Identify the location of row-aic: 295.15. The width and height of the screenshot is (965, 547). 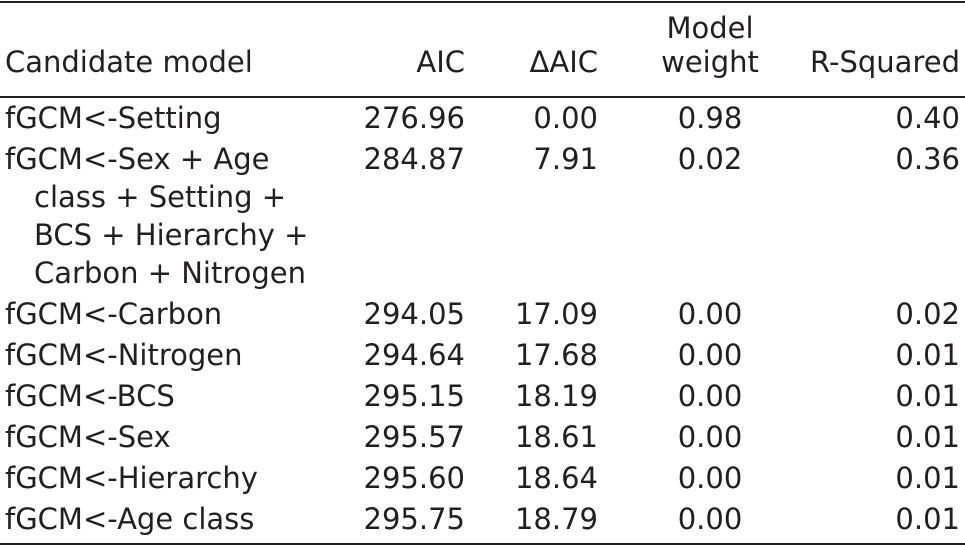
(414, 396).